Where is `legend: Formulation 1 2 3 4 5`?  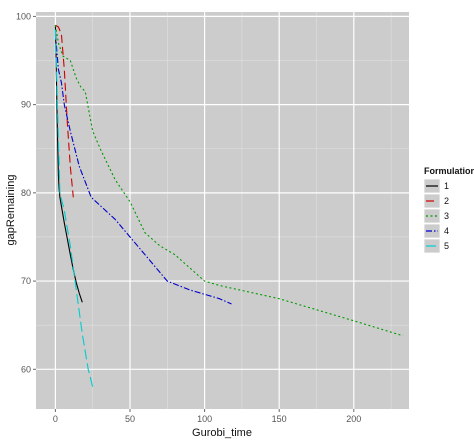 legend: Formulation 1 2 3 4 5 is located at coordinates (448, 210).